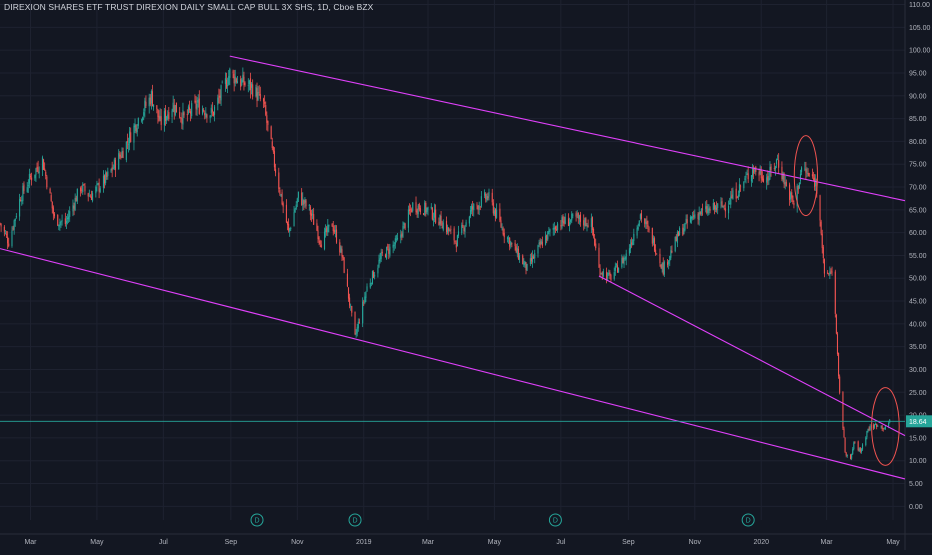  What do you see at coordinates (256, 521) in the screenshot?
I see `dividend-marker-label: D` at bounding box center [256, 521].